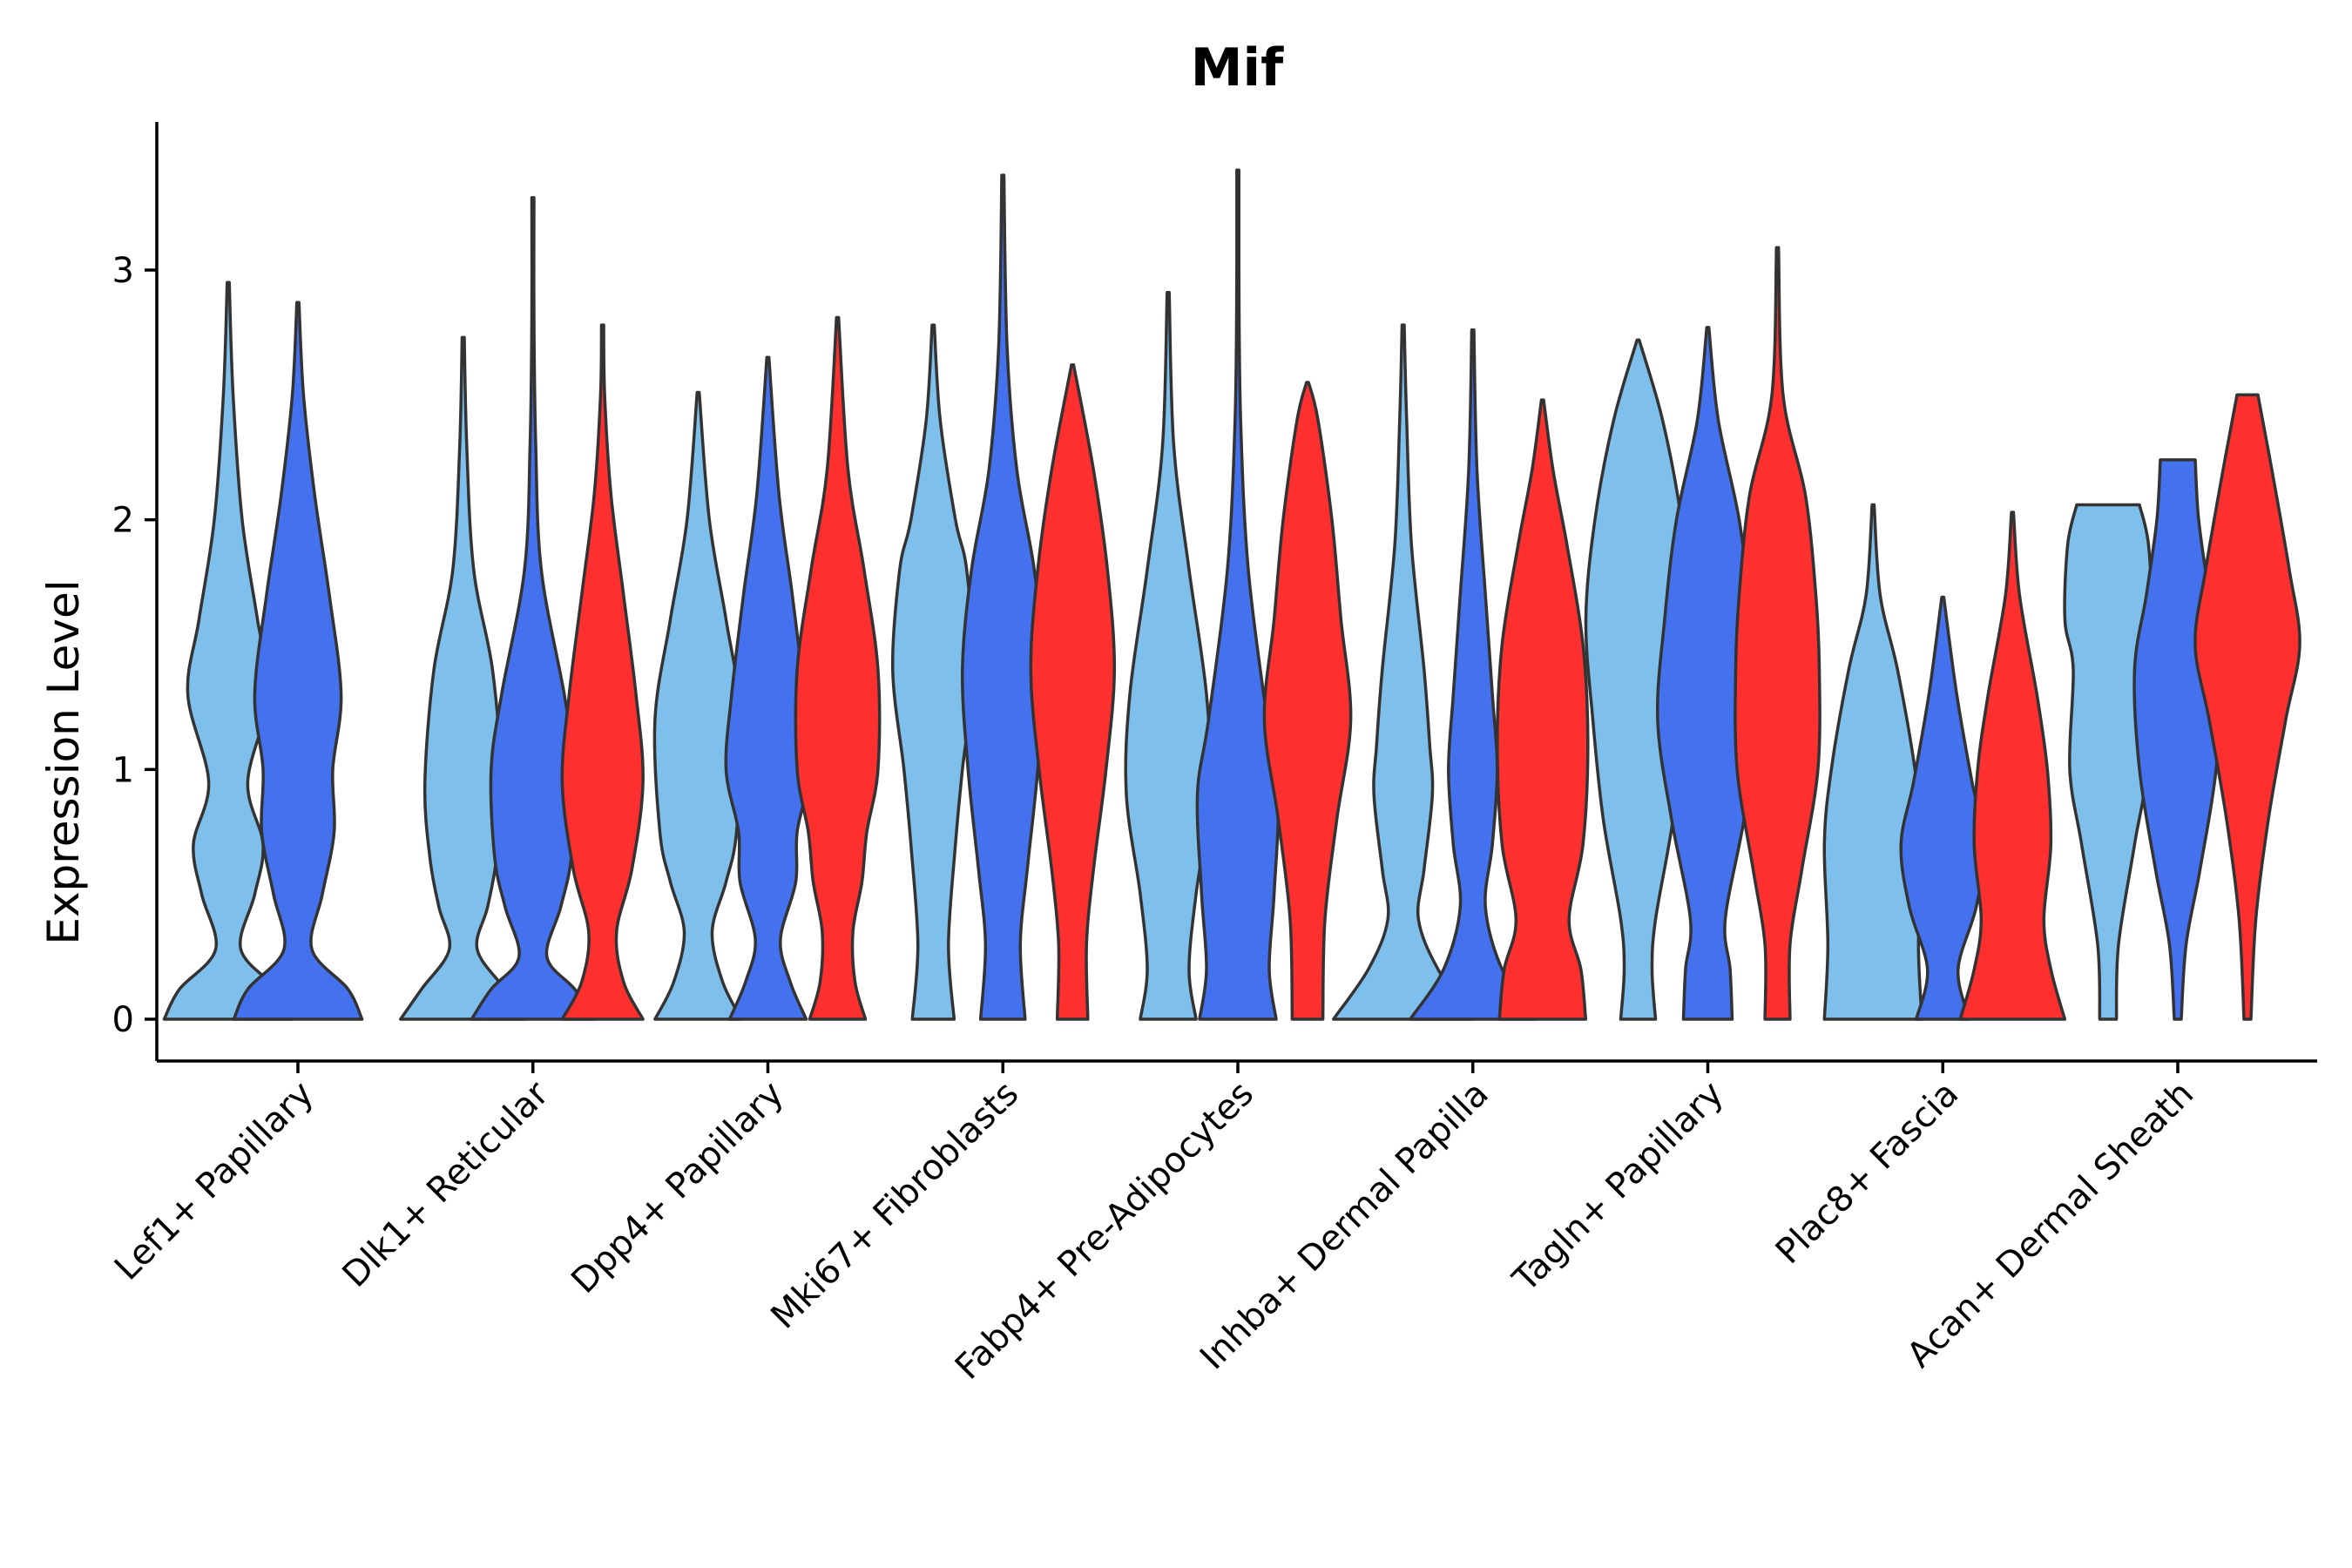 The image size is (2352, 1568). I want to click on y-tick-label: 1, so click(123, 770).